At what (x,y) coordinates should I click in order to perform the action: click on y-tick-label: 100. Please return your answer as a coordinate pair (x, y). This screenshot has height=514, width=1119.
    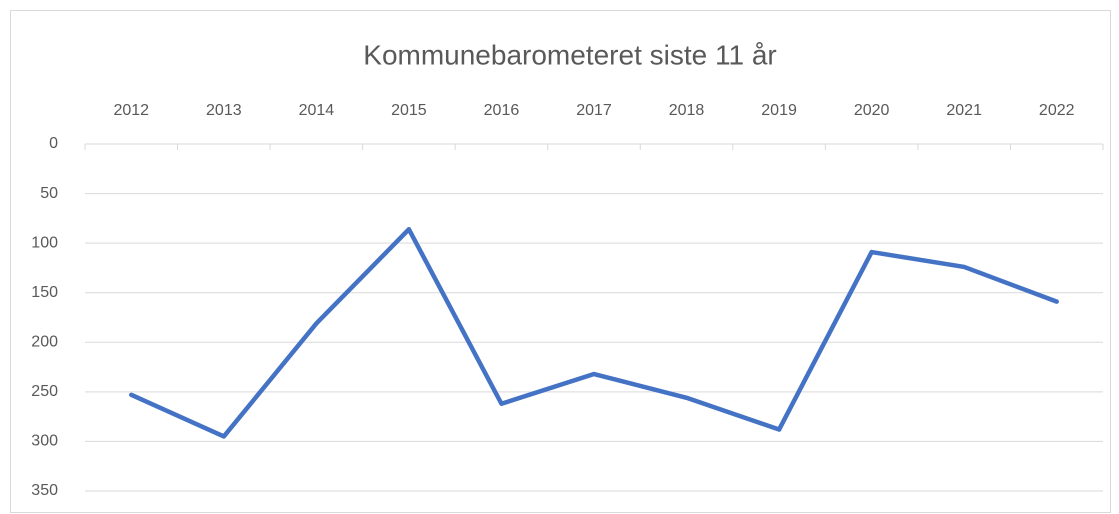
    Looking at the image, I should click on (44, 242).